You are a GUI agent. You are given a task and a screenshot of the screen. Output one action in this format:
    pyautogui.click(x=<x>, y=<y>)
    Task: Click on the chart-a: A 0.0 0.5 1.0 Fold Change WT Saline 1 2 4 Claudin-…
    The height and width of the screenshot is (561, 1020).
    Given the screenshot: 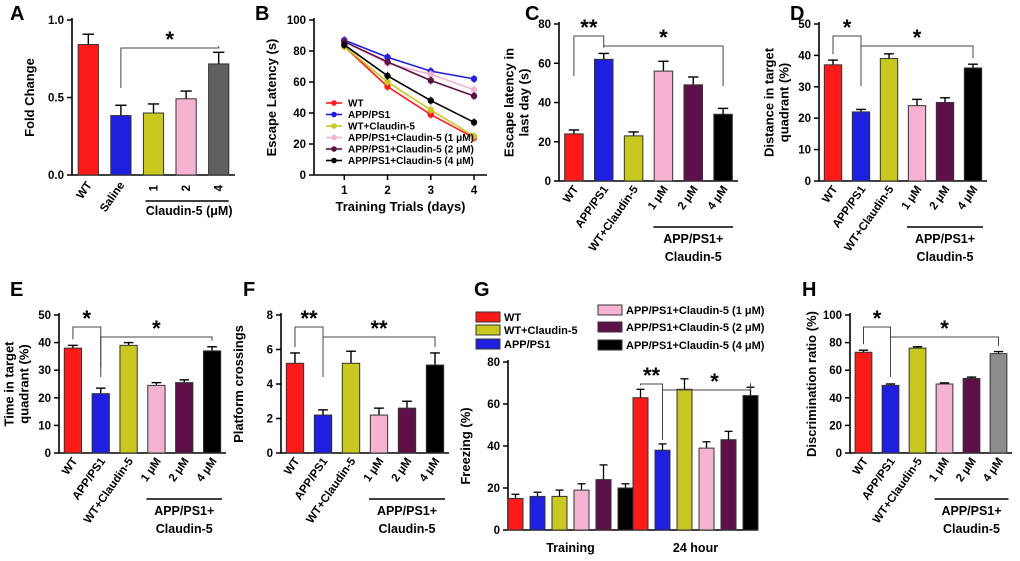 What is the action you would take?
    pyautogui.click(x=122, y=110)
    